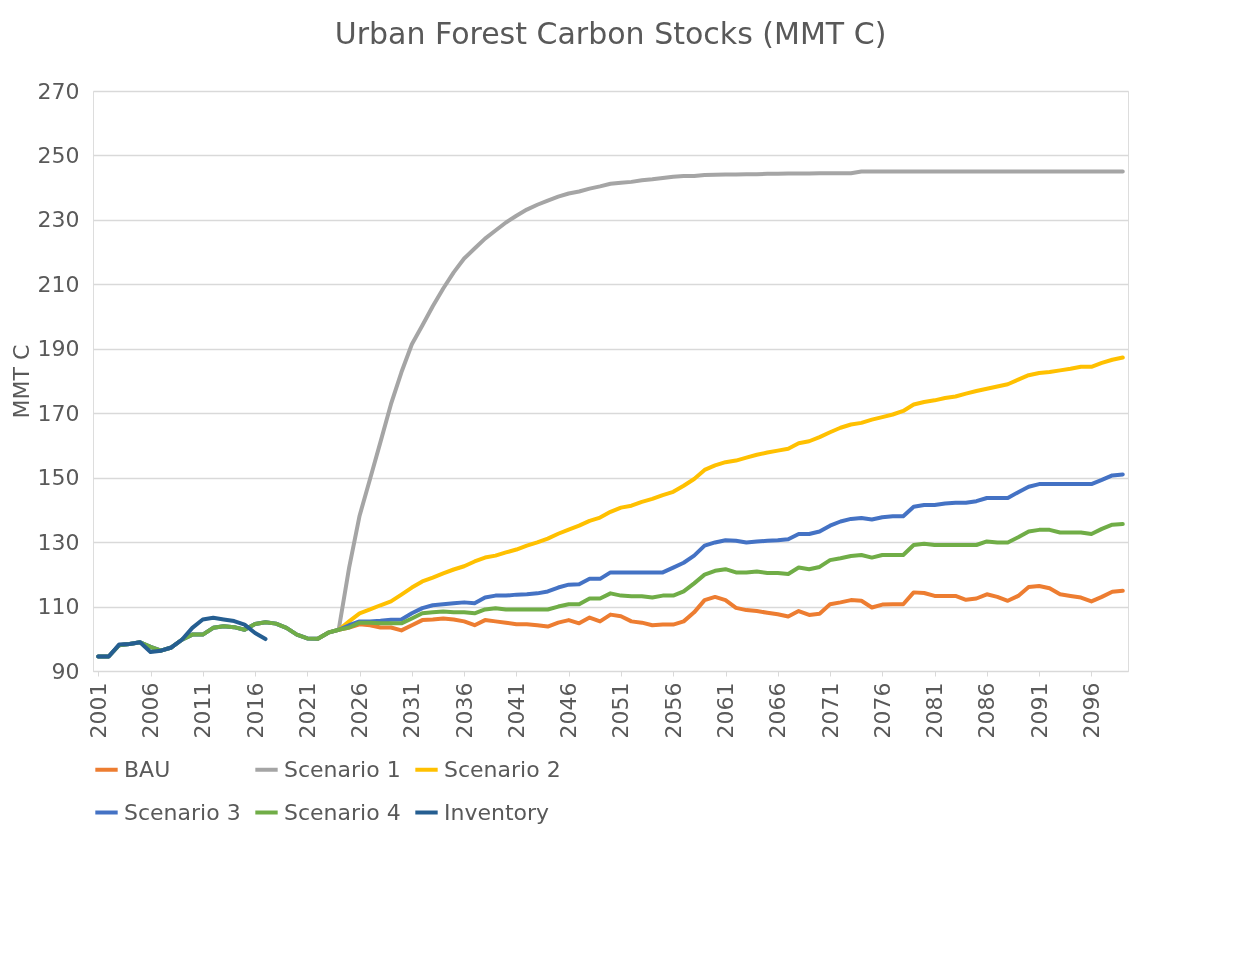 The image size is (1252, 953). I want to click on x-tick-label: 2021, so click(307, 710).